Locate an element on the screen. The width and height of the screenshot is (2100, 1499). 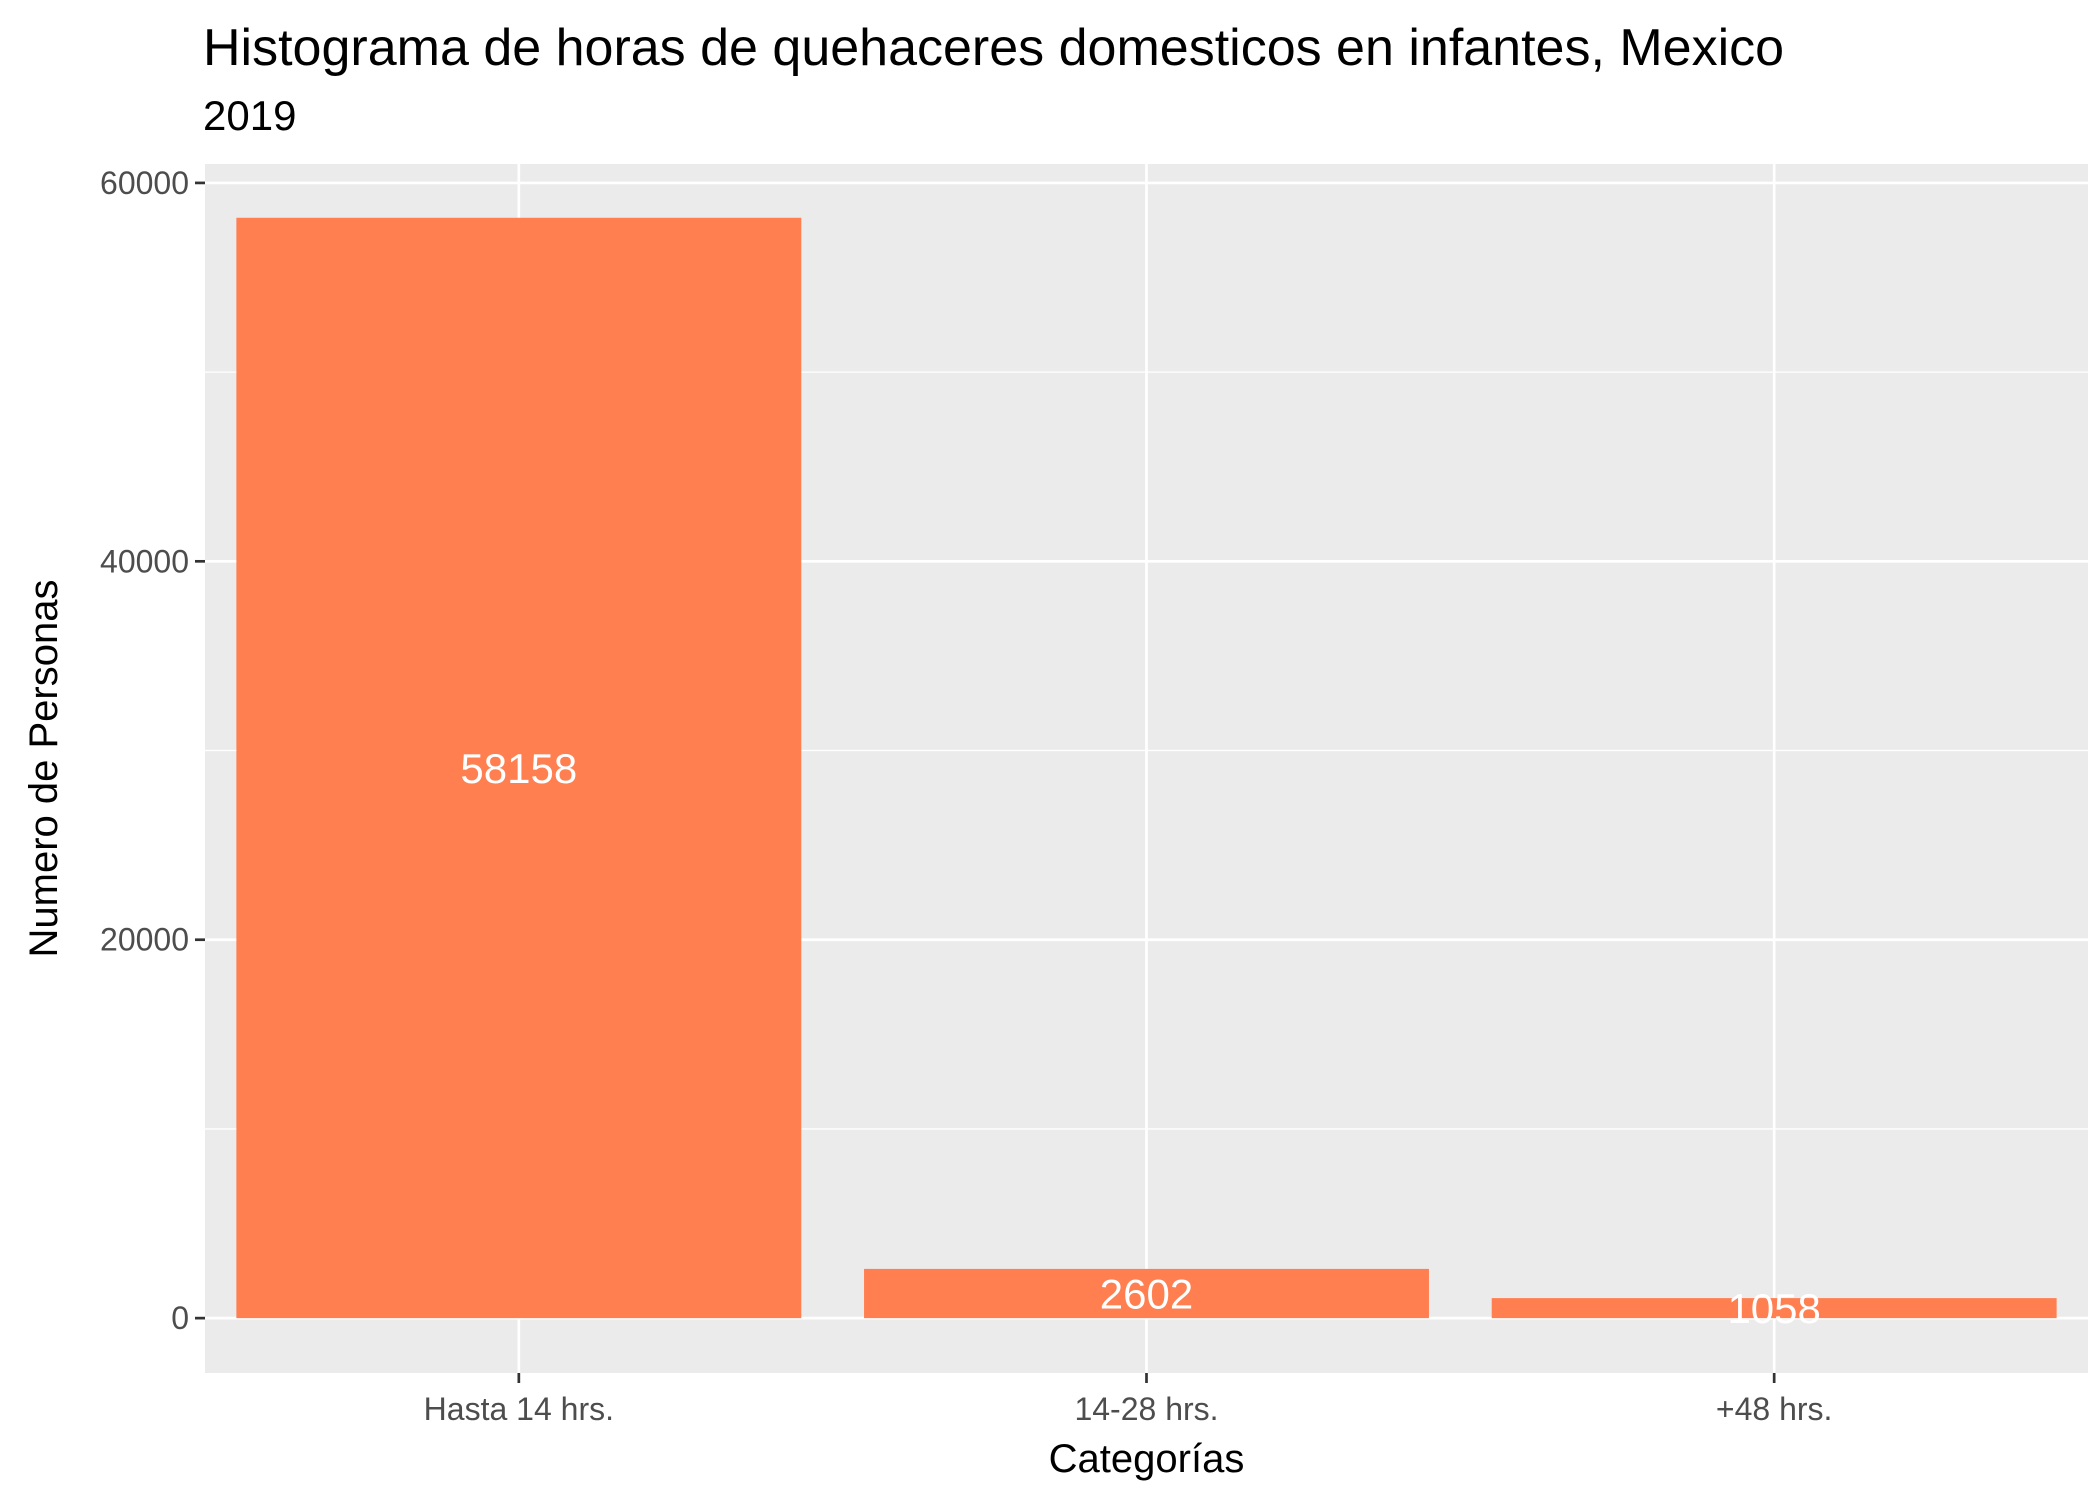
x-axis-title: Categorías is located at coordinates (1147, 1459).